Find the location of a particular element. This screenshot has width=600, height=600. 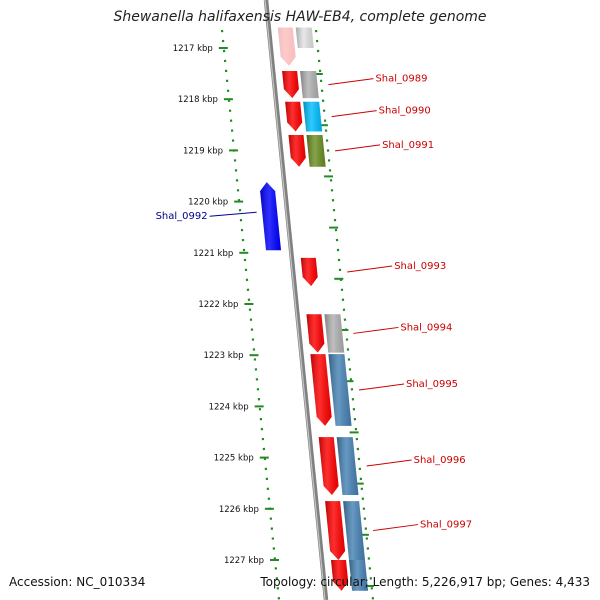

feature-label: Shal_0997 is located at coordinates (446, 525).